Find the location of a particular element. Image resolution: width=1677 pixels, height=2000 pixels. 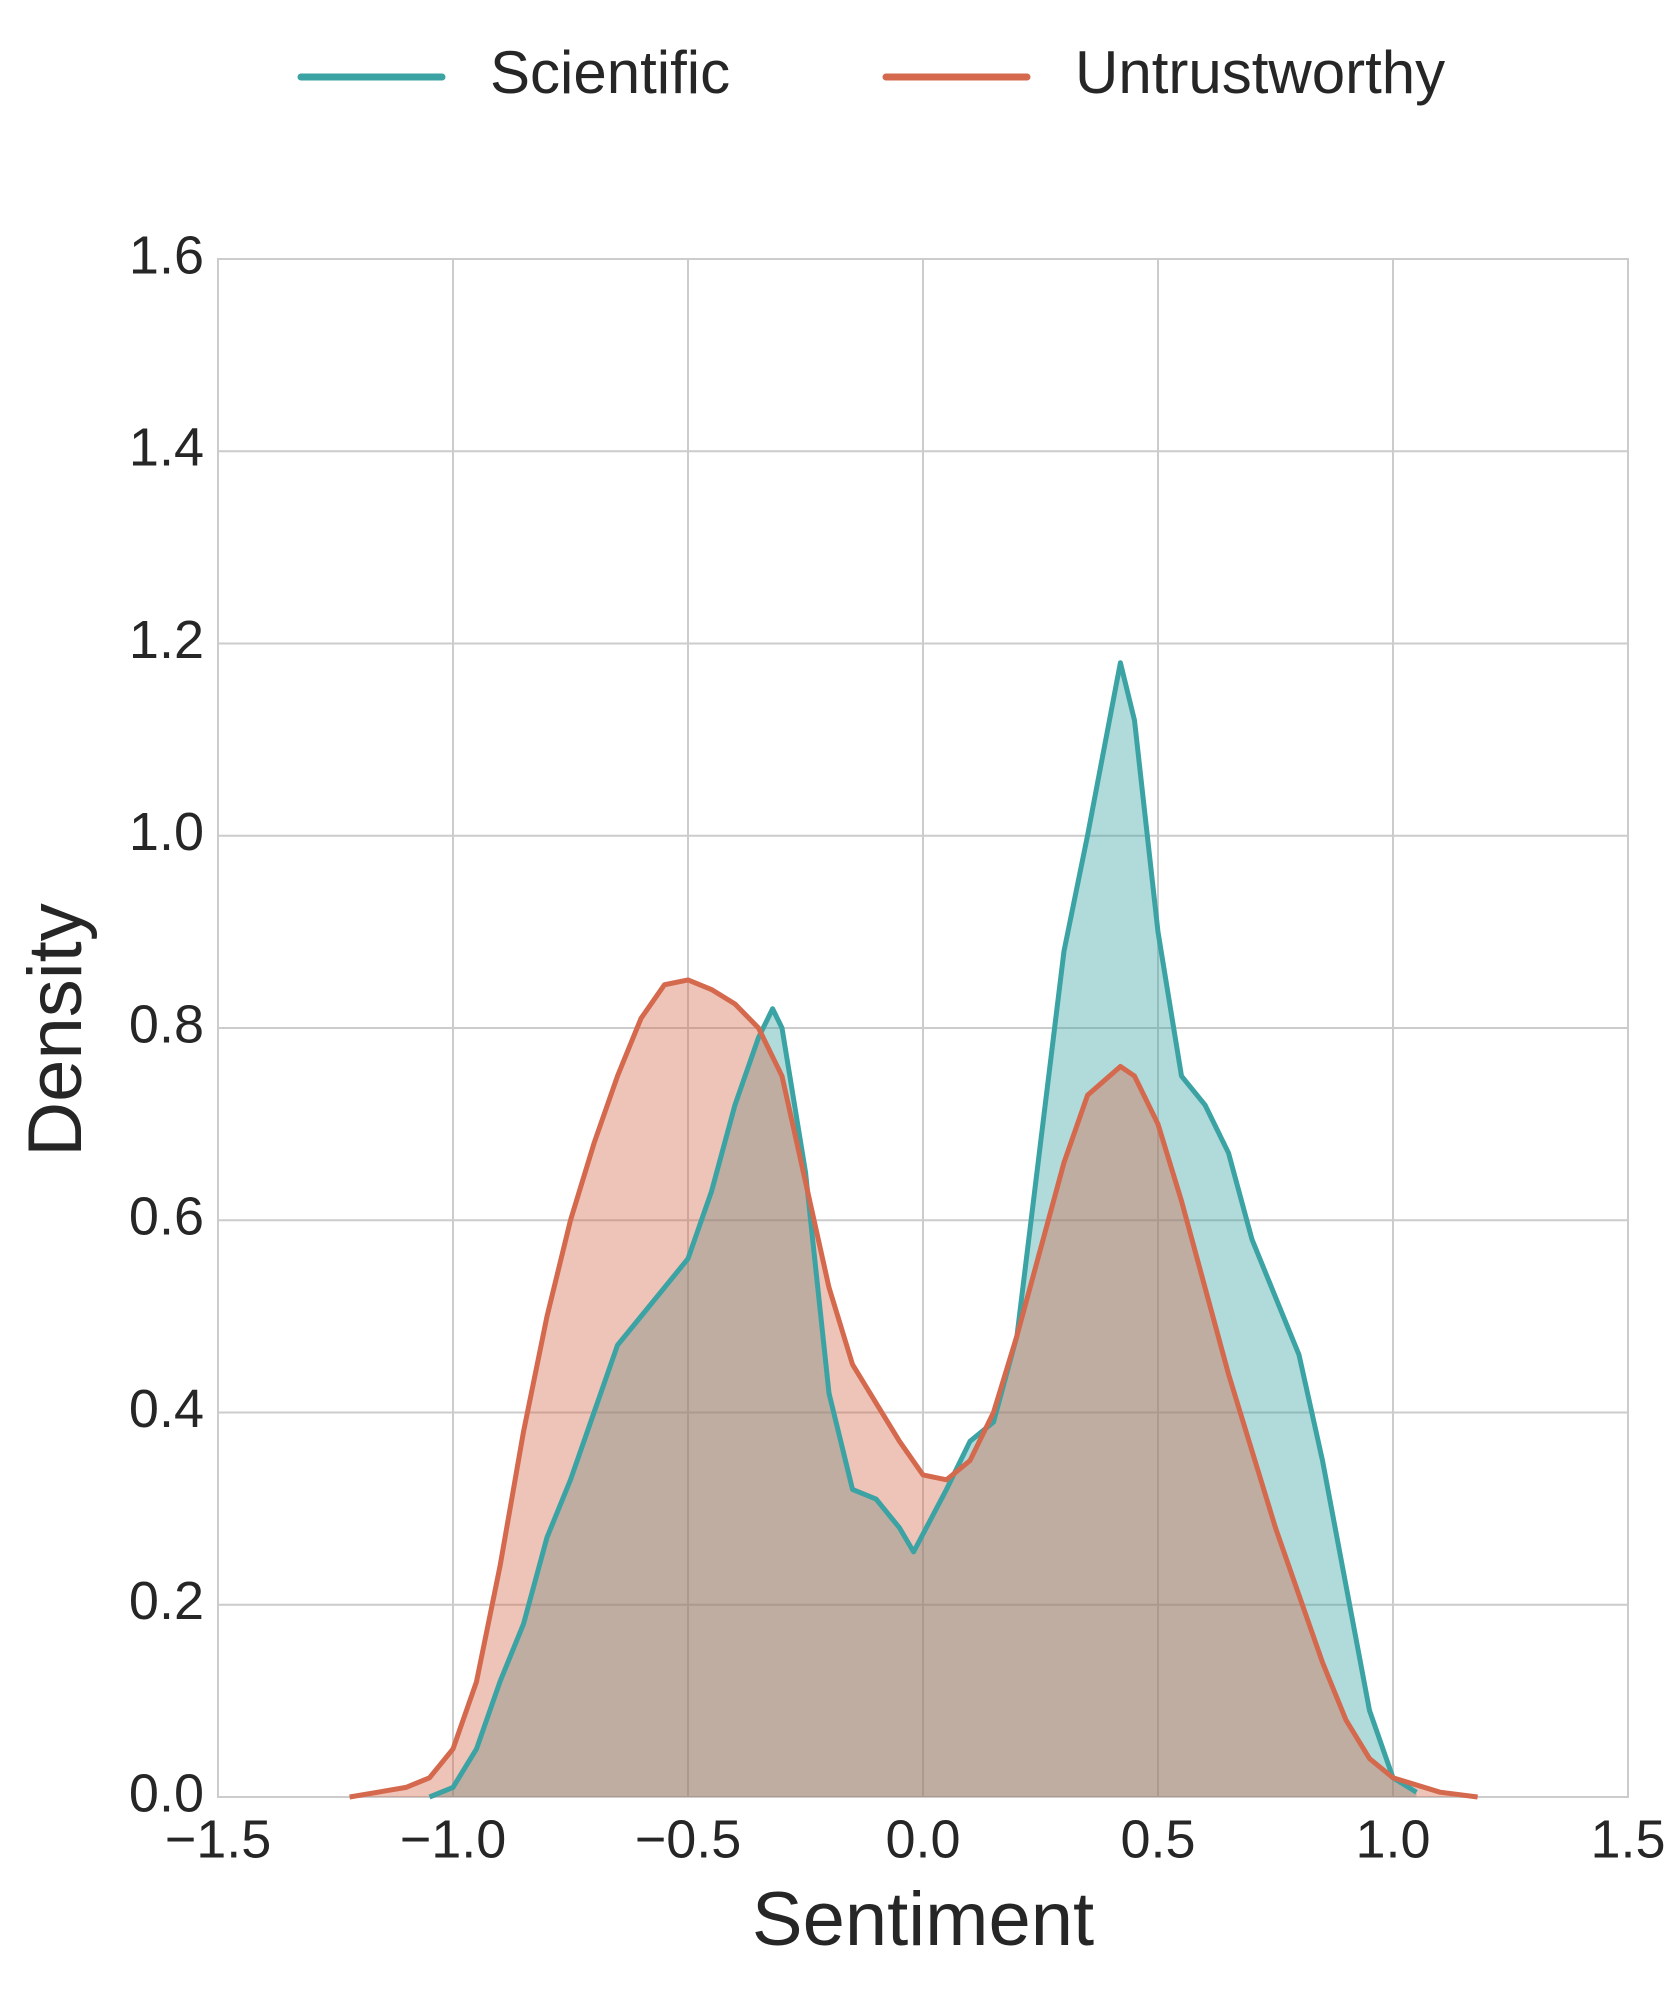

legend-label: Scientific is located at coordinates (610, 72).